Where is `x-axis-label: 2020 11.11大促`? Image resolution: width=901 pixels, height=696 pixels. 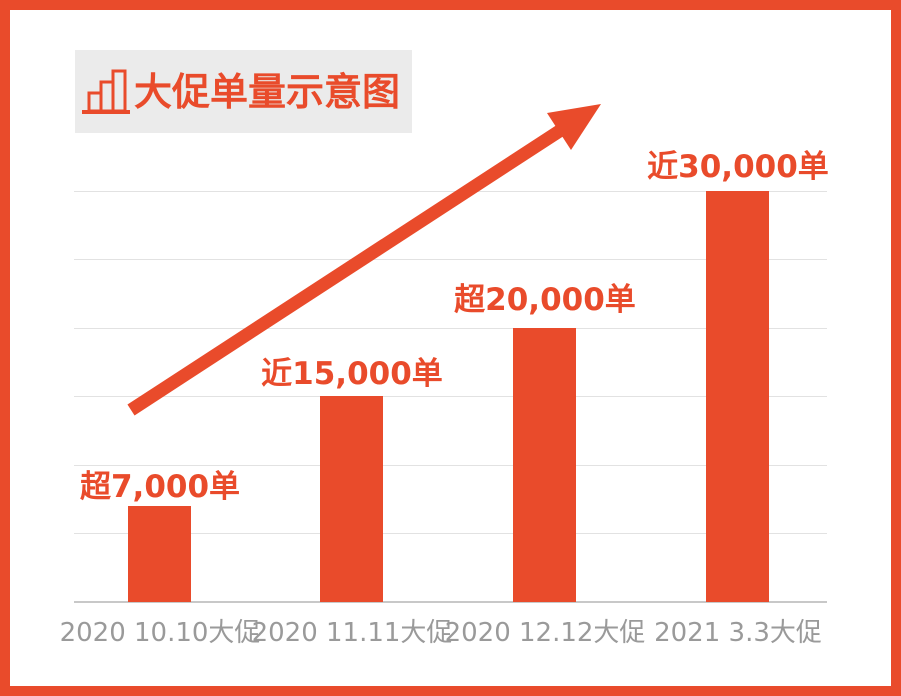 x-axis-label: 2020 11.11大促 is located at coordinates (352, 633).